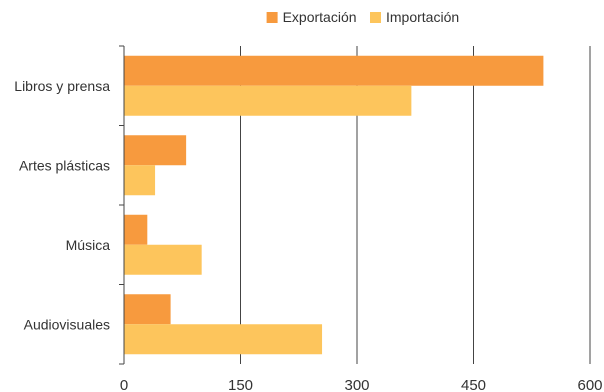 This screenshot has width=604, height=392. What do you see at coordinates (155, 150) in the screenshot?
I see `bar-exportacion-artes-plasticas` at bounding box center [155, 150].